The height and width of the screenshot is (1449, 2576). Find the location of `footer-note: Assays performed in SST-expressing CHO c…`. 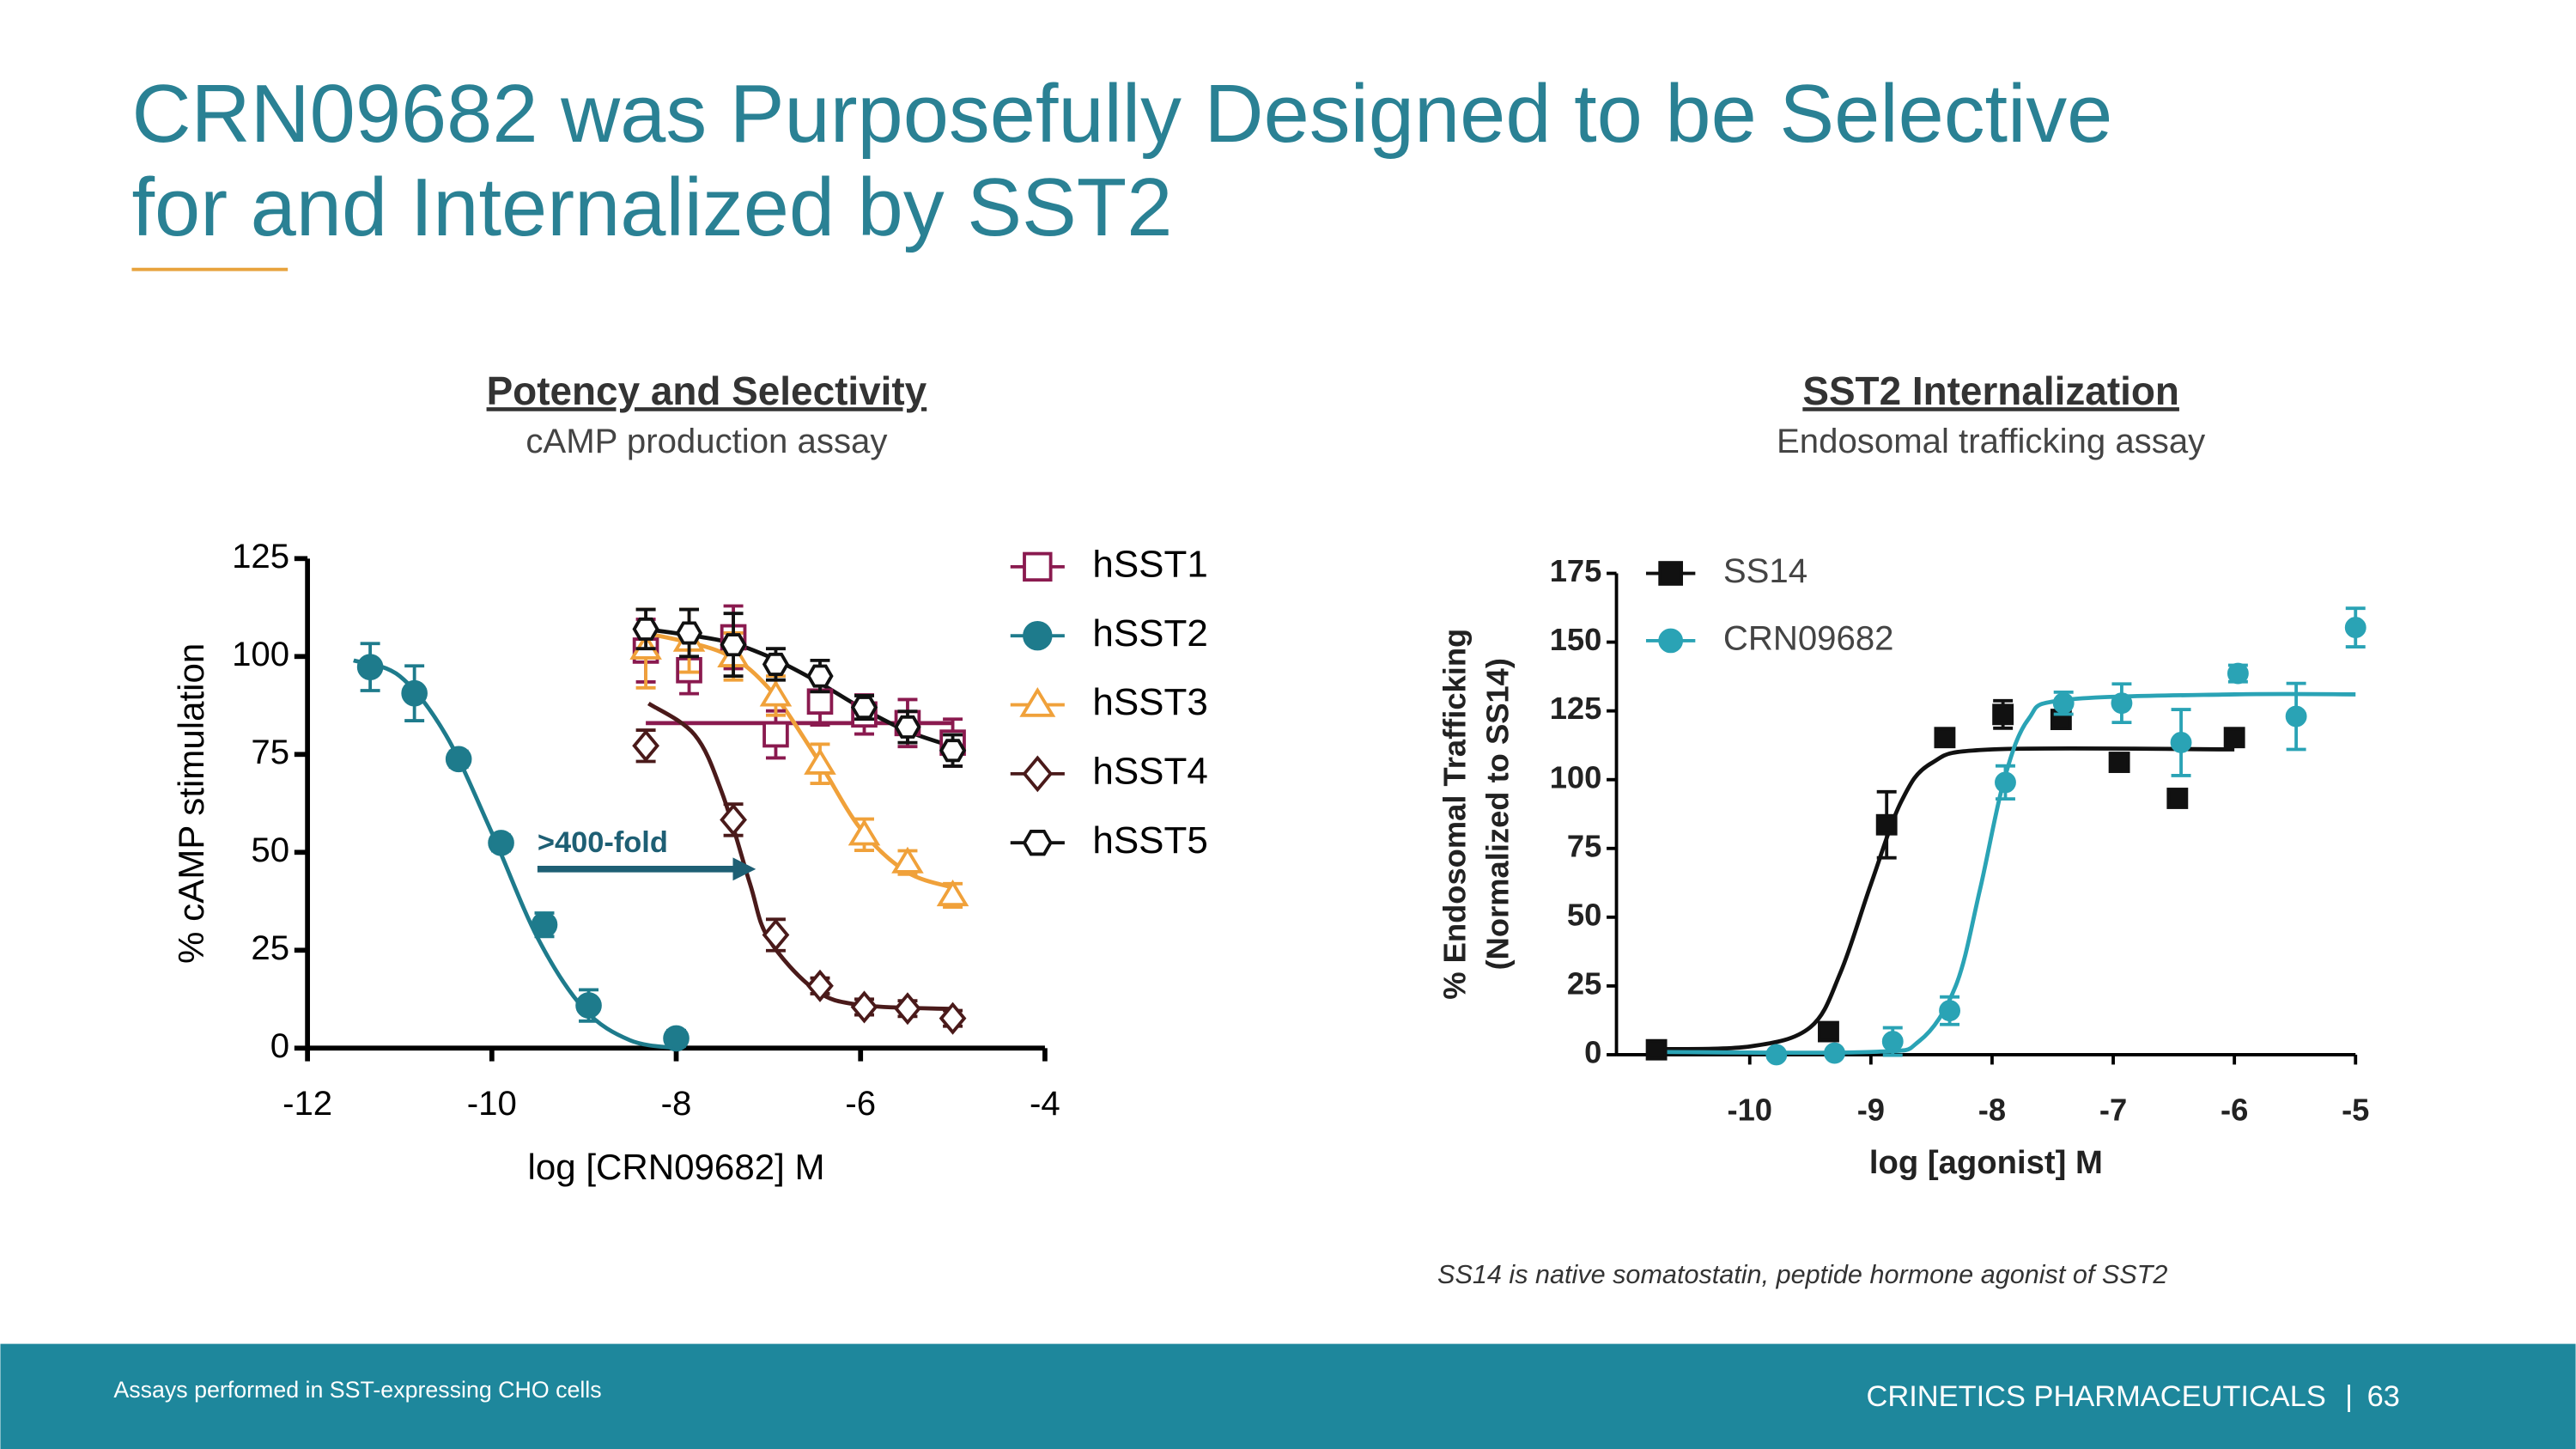

footer-note: Assays performed in SST-expressing CHO c… is located at coordinates (357, 1390).